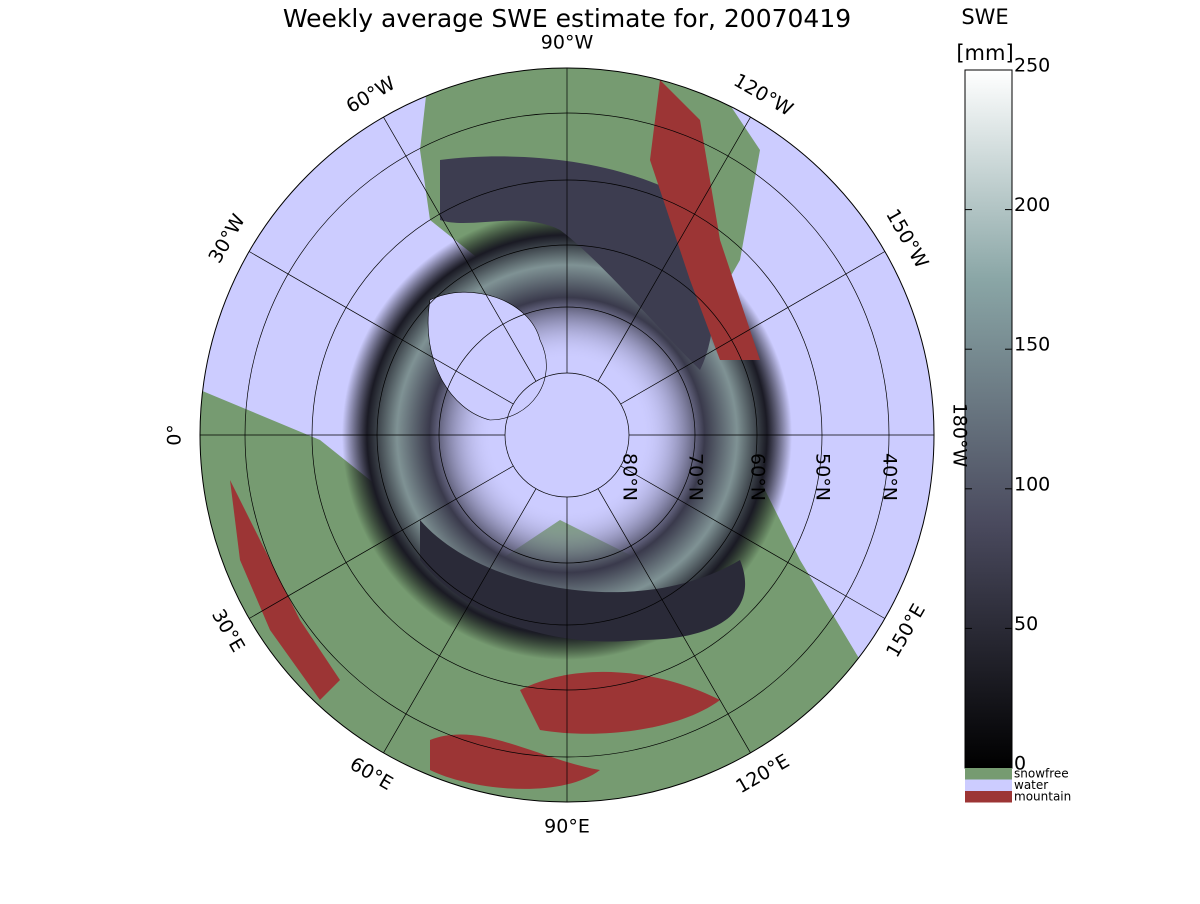  What do you see at coordinates (1026, 624) in the screenshot?
I see `colorbar-tick-label: 50` at bounding box center [1026, 624].